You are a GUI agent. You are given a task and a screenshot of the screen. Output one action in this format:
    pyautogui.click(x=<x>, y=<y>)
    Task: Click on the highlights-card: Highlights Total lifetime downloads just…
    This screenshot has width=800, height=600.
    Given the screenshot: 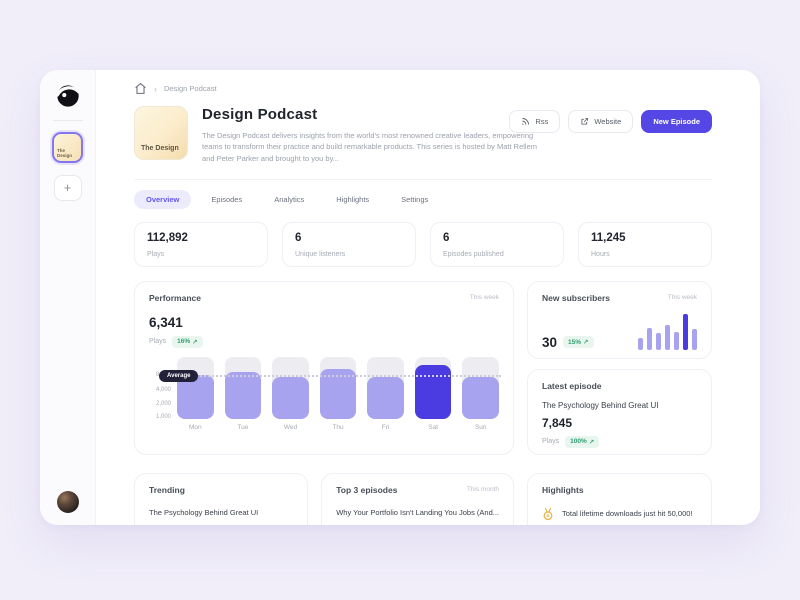 What is the action you would take?
    pyautogui.click(x=619, y=498)
    